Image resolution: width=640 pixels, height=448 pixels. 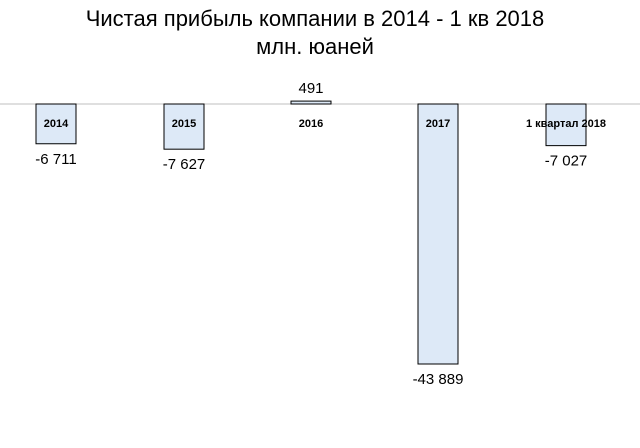 What do you see at coordinates (55, 159) in the screenshot?
I see `value-label-0: -6 711` at bounding box center [55, 159].